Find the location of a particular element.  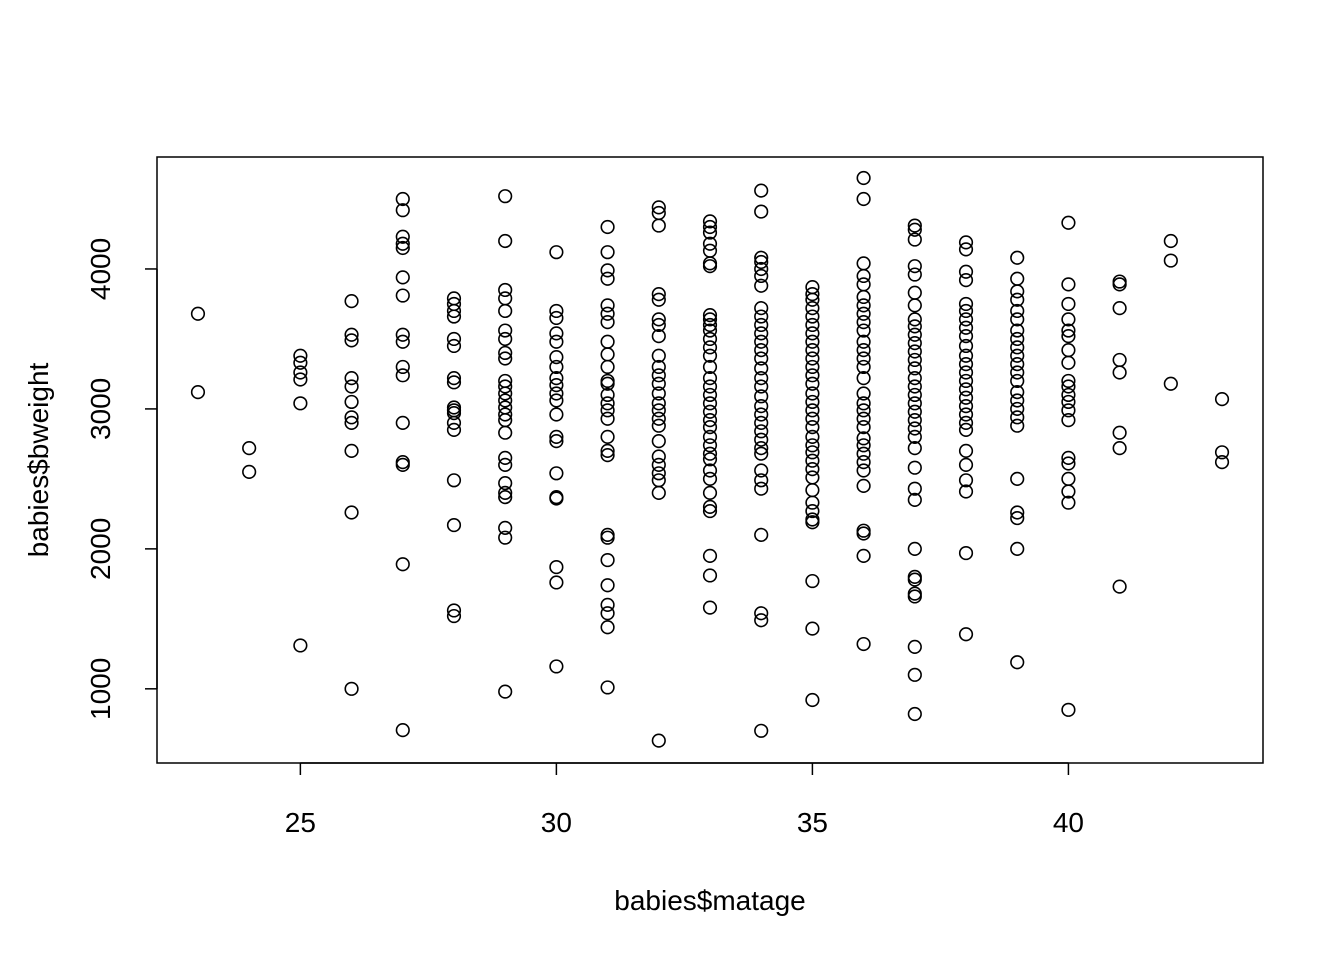

y-tick-label: 1000 is located at coordinates (100, 689).